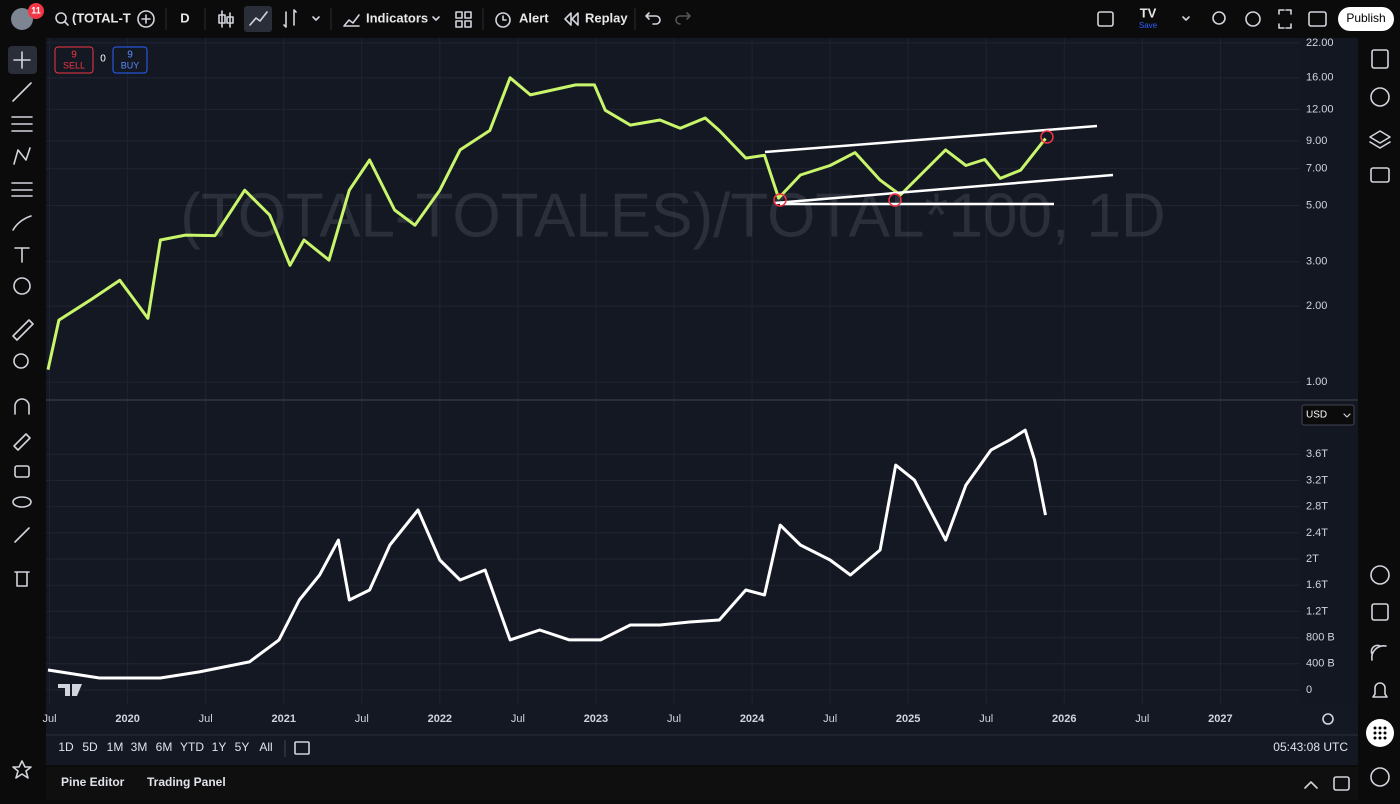 This screenshot has height=804, width=1400. I want to click on pattern-tool, so click(22, 156).